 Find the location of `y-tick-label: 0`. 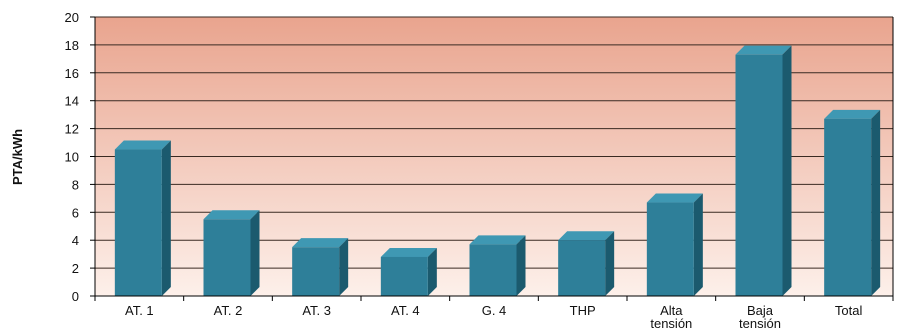

y-tick-label: 0 is located at coordinates (75, 296).